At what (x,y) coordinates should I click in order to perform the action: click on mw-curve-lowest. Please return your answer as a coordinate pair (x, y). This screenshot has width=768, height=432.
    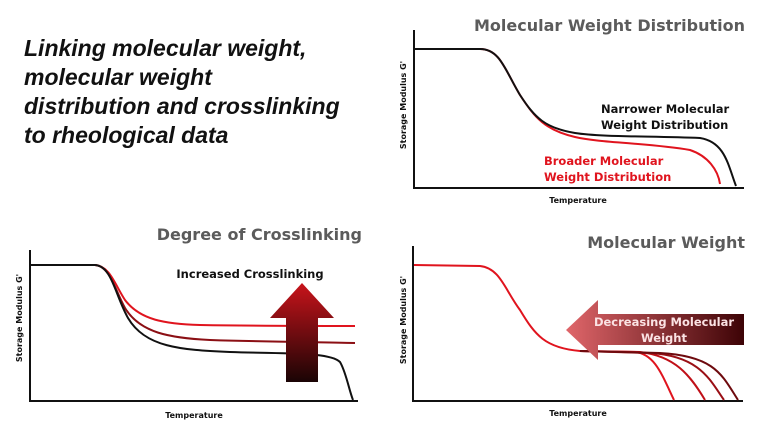
    Looking at the image, I should click on (544, 332).